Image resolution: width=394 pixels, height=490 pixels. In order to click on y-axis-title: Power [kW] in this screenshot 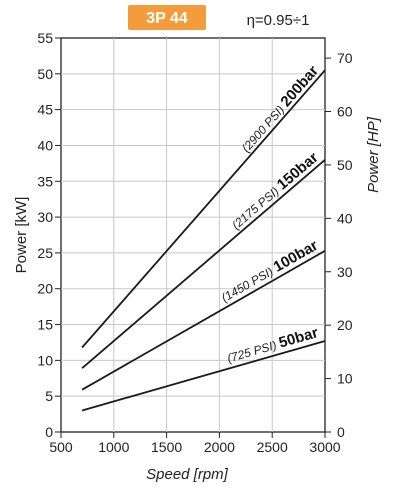, I will do `click(21, 235)`.